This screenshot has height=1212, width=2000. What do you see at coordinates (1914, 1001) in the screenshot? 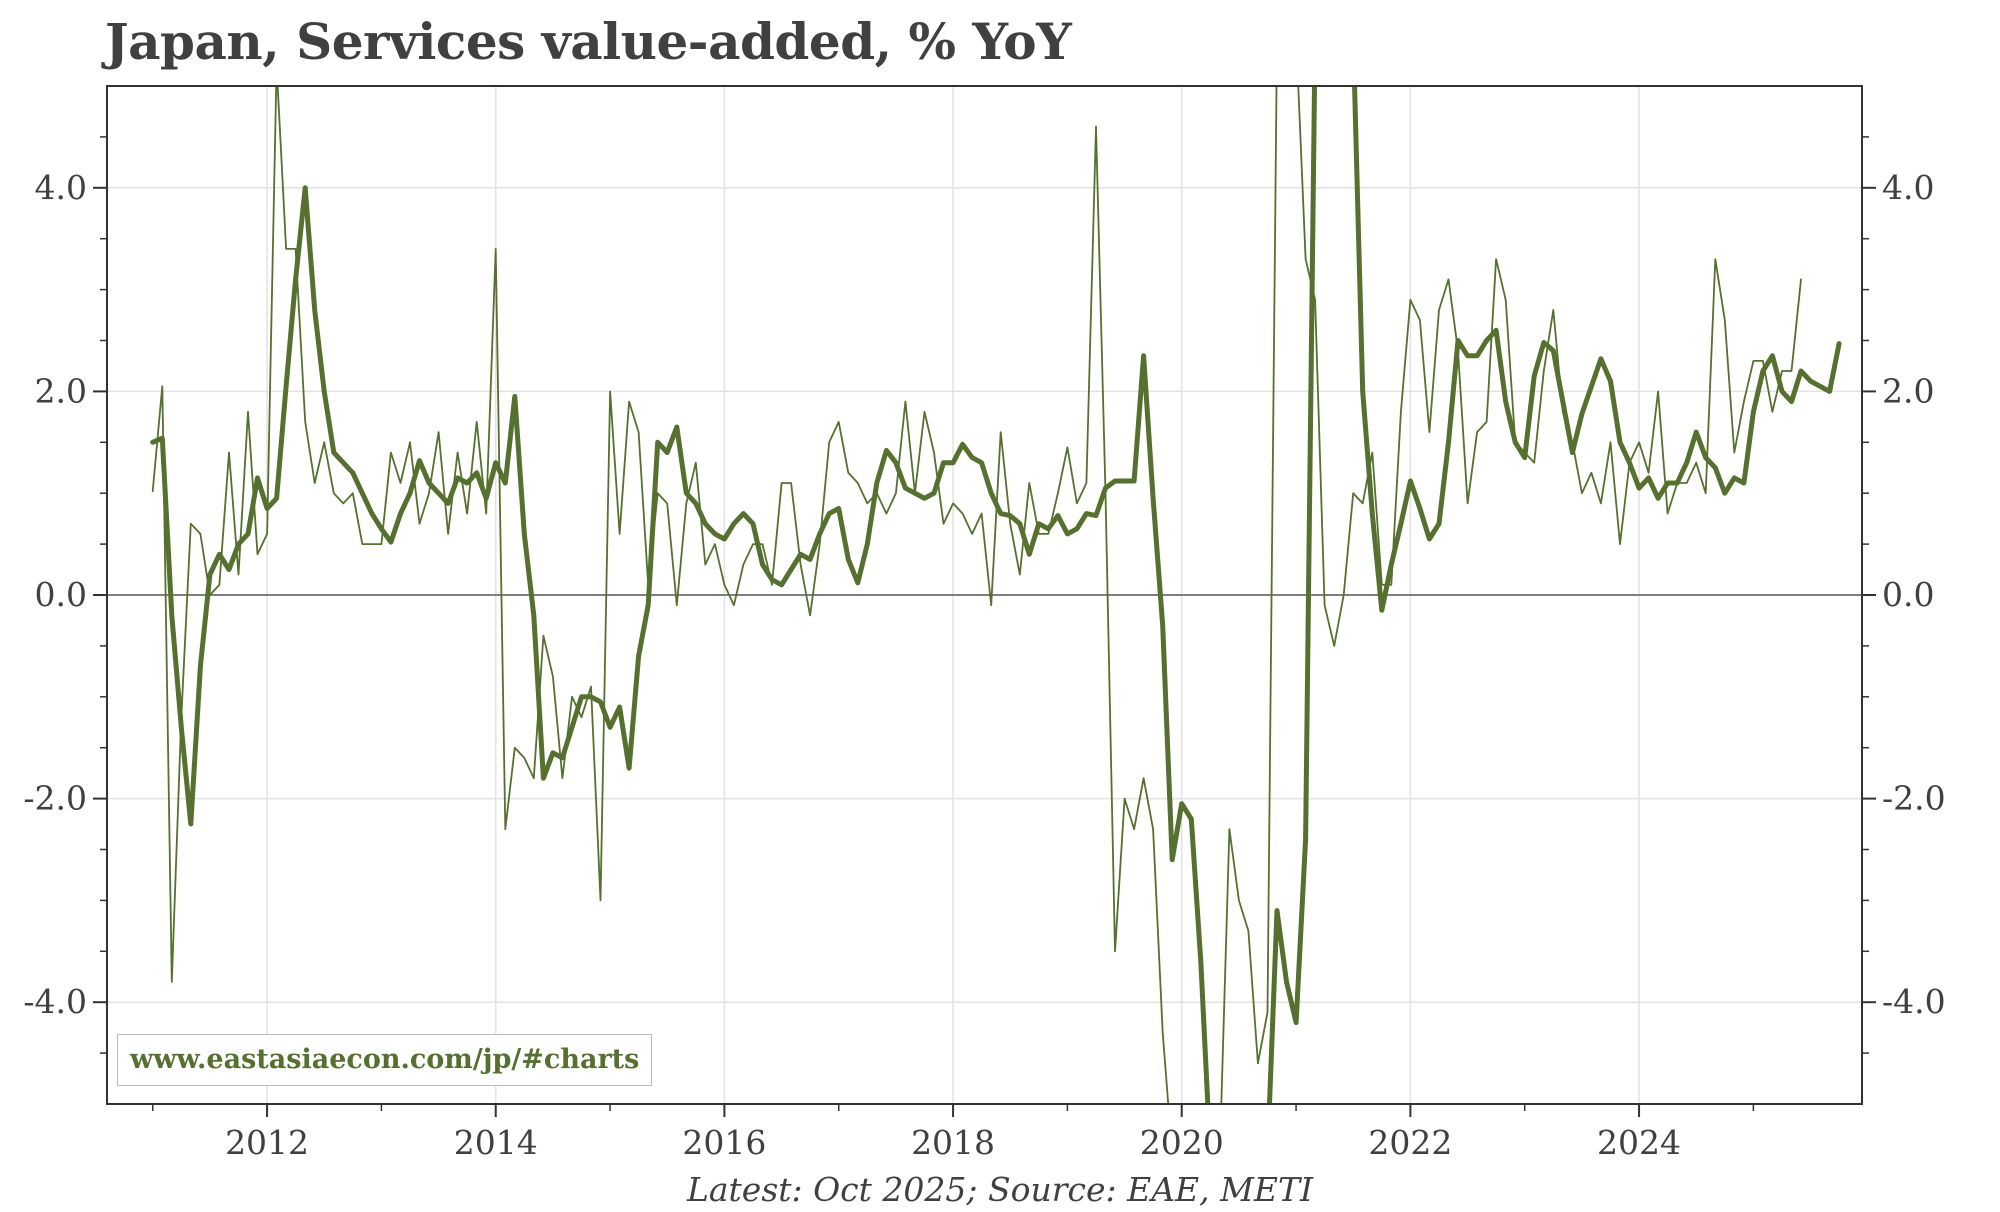
I see `y-right-tick-label: -4.0` at bounding box center [1914, 1001].